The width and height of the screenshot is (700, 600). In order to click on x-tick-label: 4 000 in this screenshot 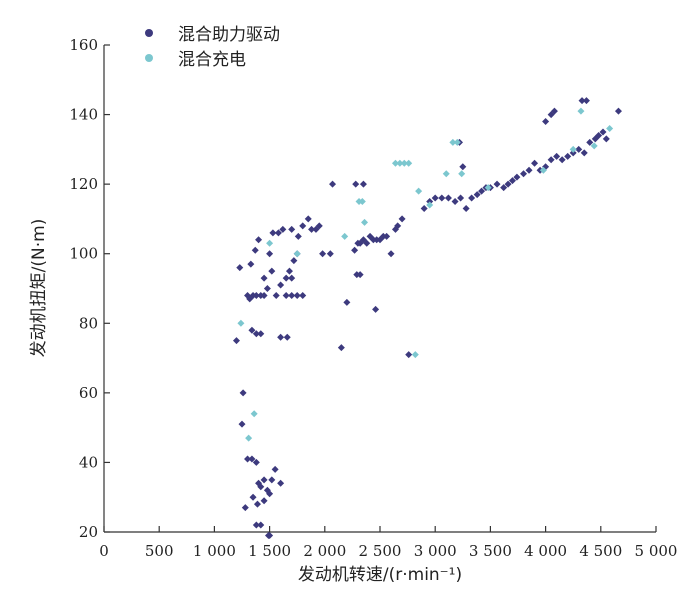, I will do `click(545, 551)`.